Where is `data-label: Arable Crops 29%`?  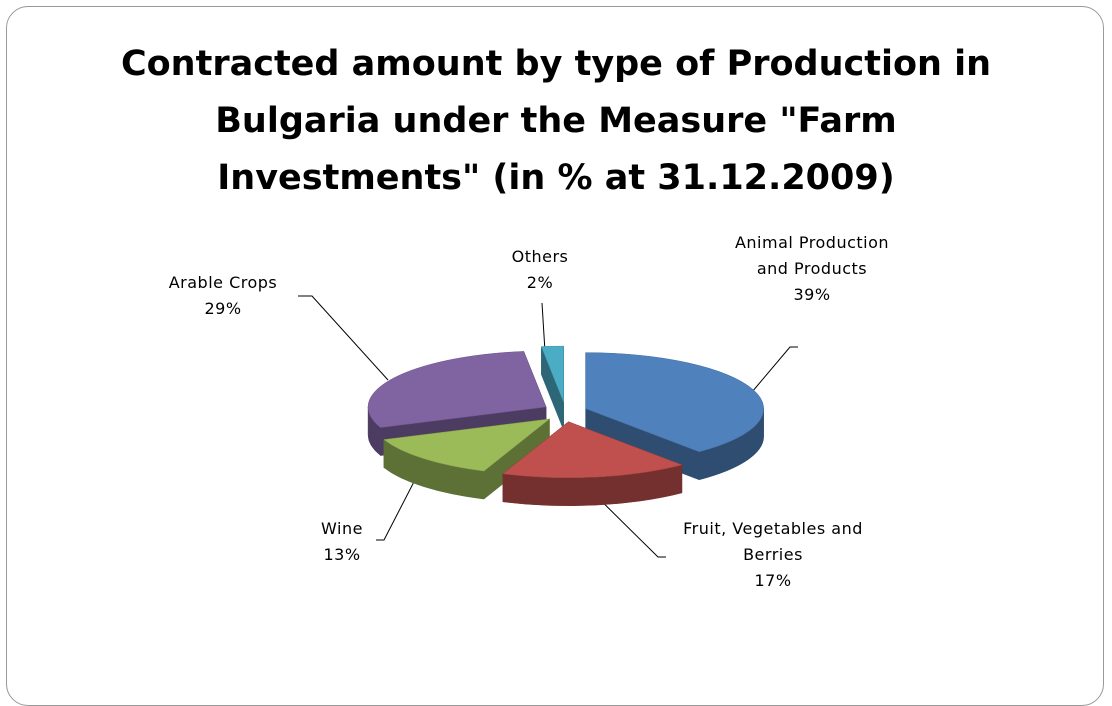 data-label: Arable Crops 29% is located at coordinates (223, 296).